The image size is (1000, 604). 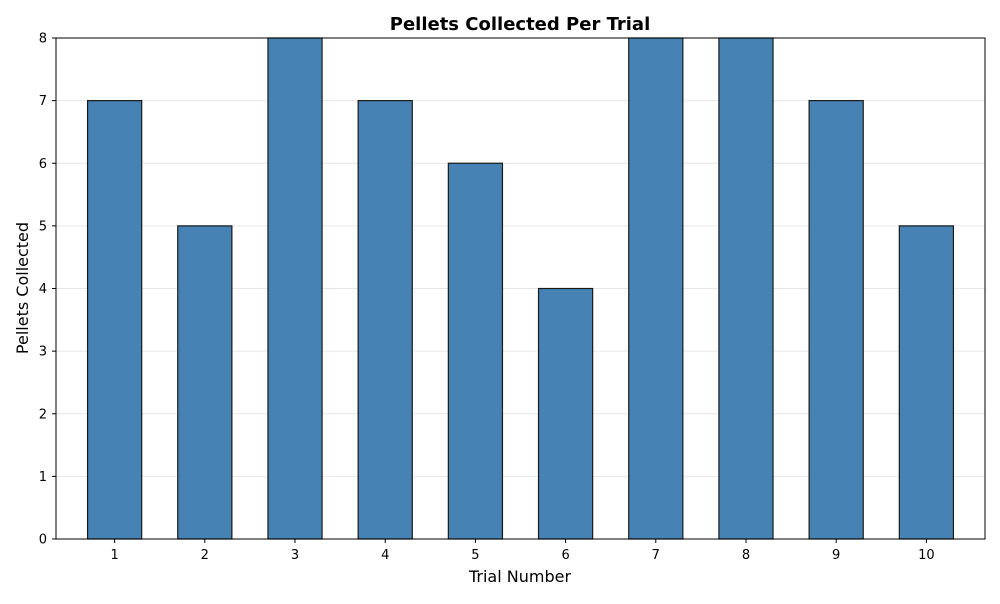 What do you see at coordinates (43, 540) in the screenshot?
I see `y-tick-label: 0` at bounding box center [43, 540].